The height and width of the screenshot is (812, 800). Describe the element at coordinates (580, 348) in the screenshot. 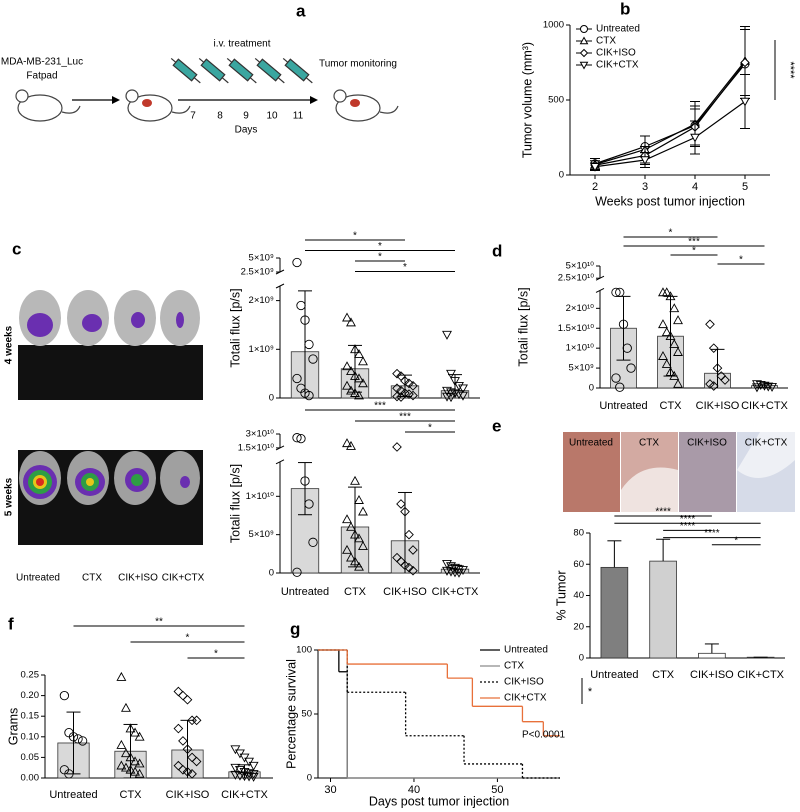

I see `y-tick-label: 1×10¹⁰` at that location.